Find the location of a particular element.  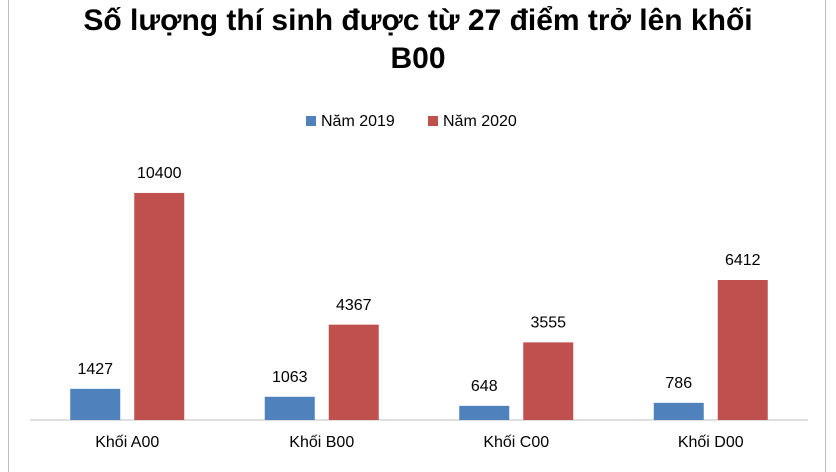

x-tick-label: Khối A00 is located at coordinates (127, 442).